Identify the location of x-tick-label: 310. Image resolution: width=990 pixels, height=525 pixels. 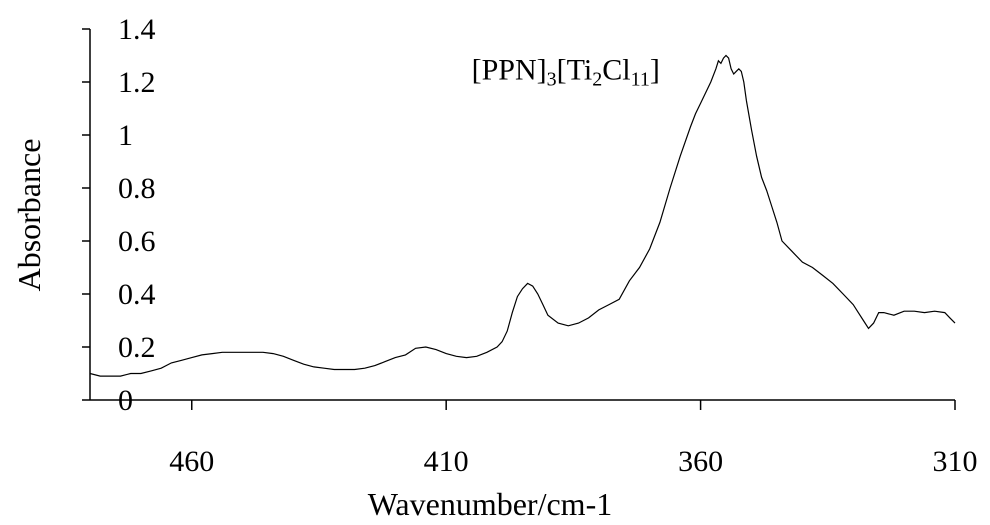
(955, 461).